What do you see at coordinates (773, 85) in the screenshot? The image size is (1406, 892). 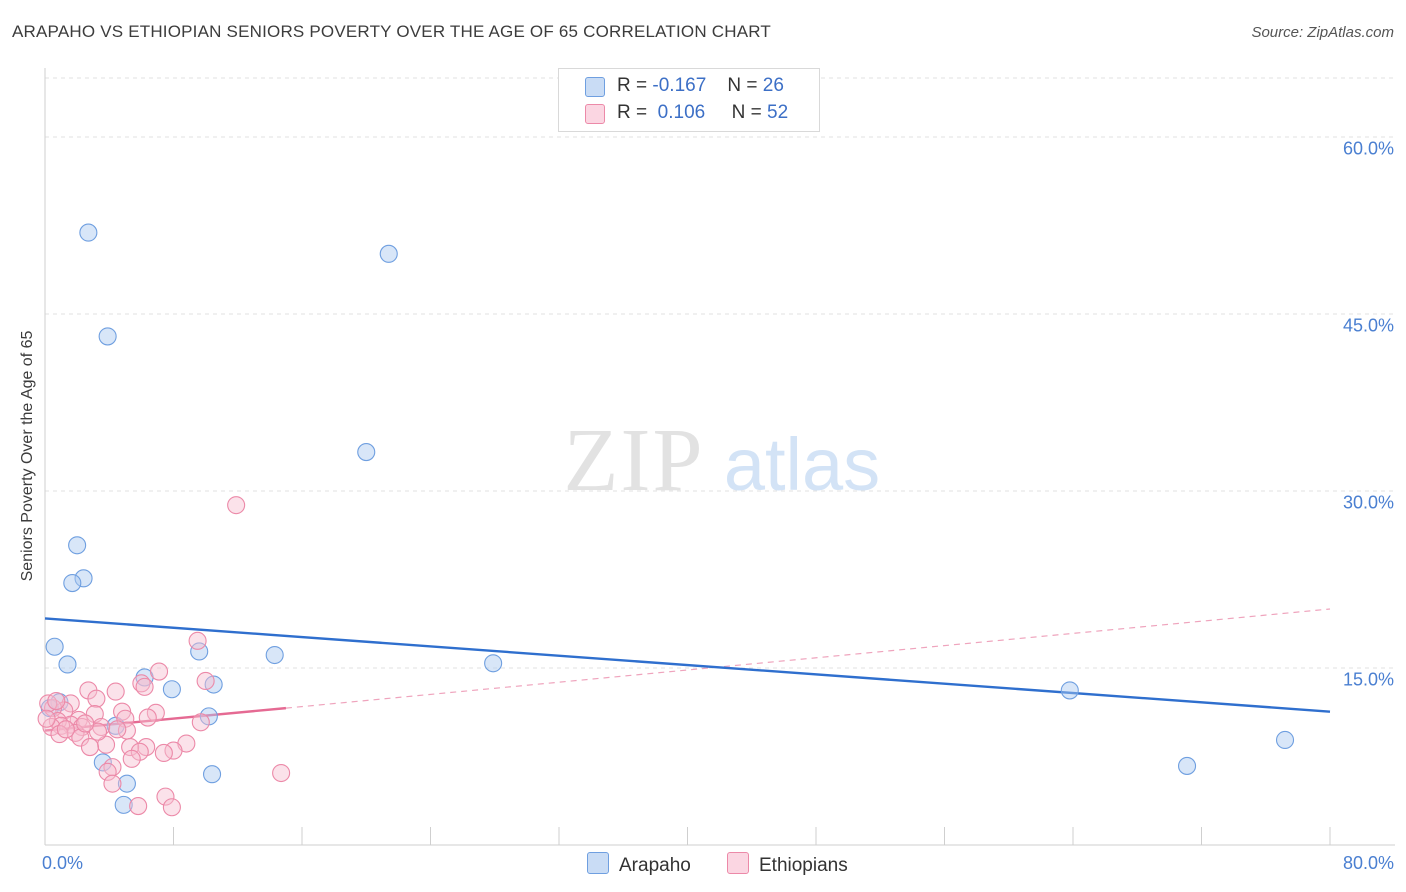 I see `legend-n-value-arapaho: 26` at bounding box center [773, 85].